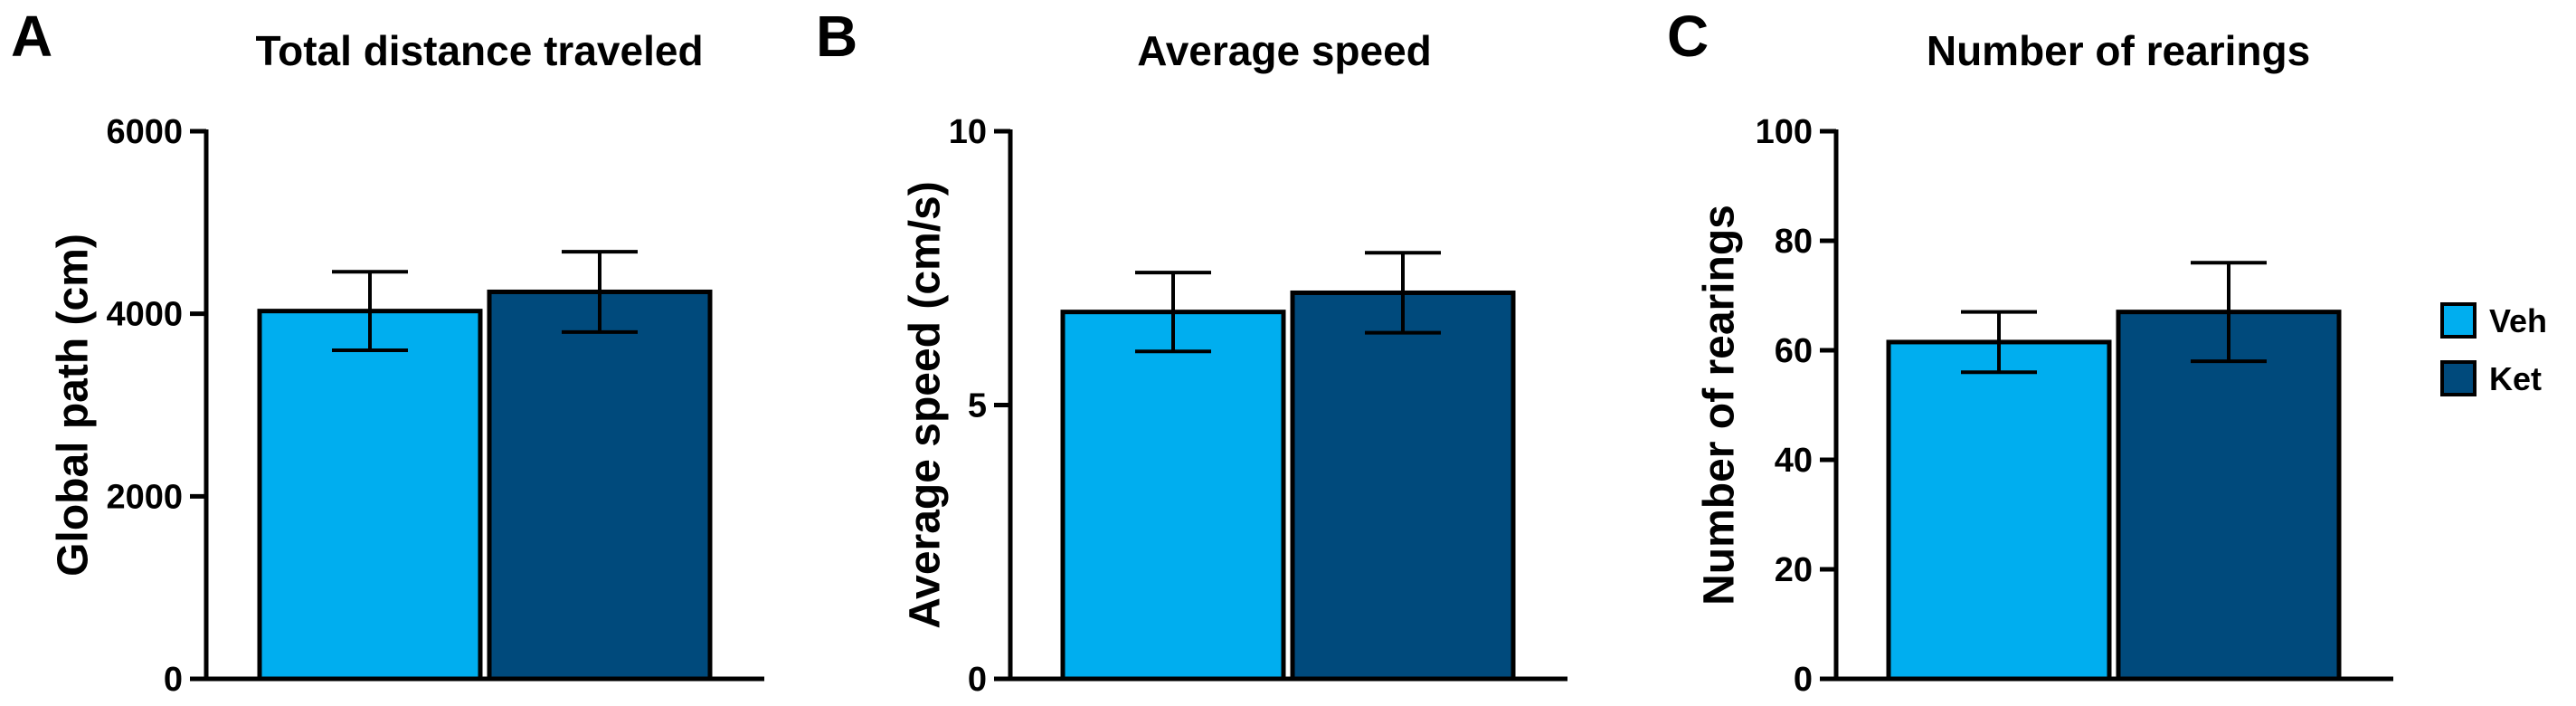 The height and width of the screenshot is (706, 2576). I want to click on panel-letter: B, so click(837, 36).